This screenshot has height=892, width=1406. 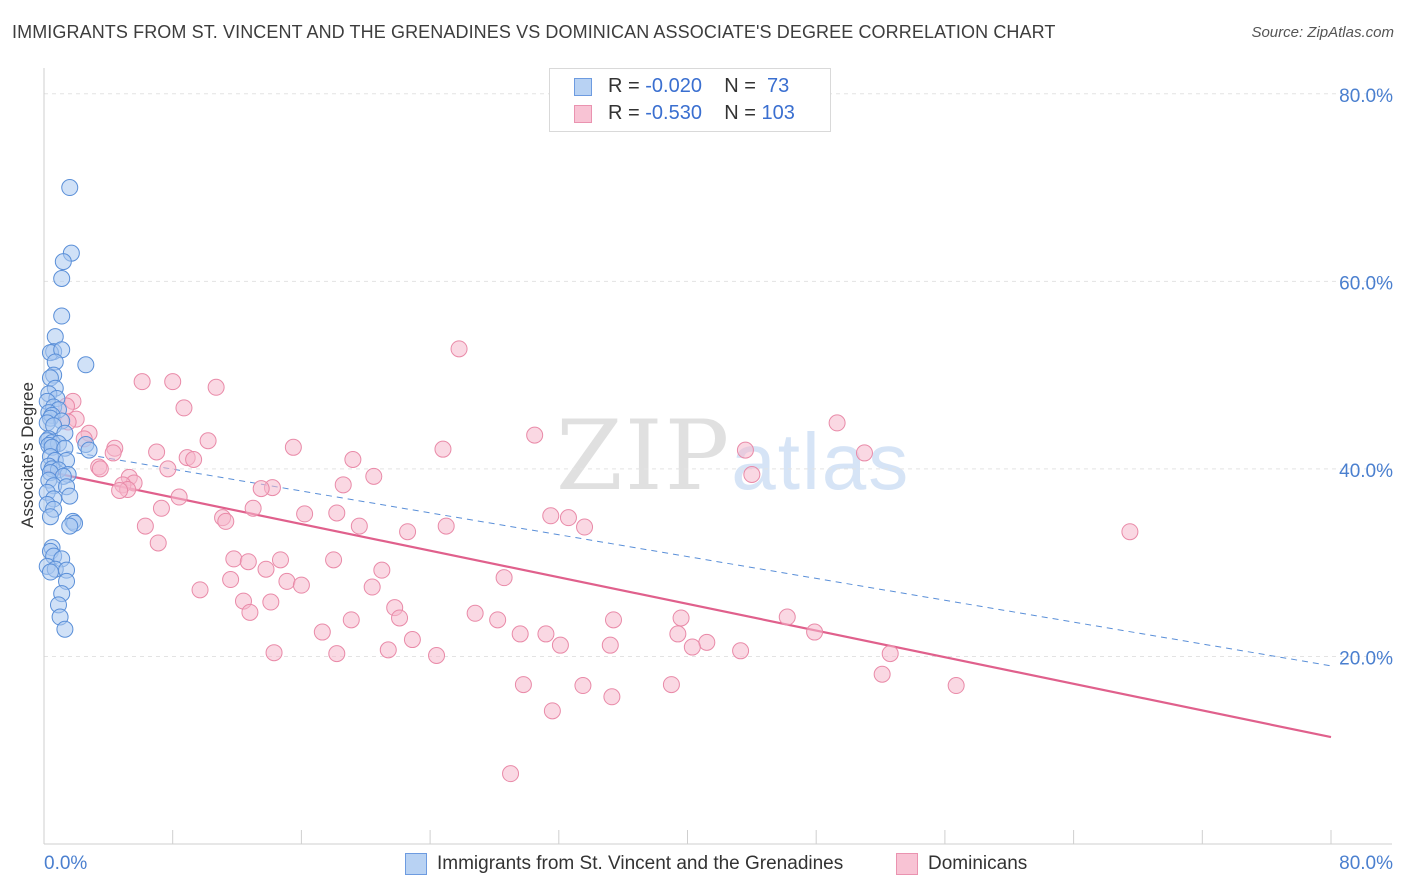 What do you see at coordinates (1366, 283) in the screenshot?
I see `y-tick-label: 60.0%` at bounding box center [1366, 283].